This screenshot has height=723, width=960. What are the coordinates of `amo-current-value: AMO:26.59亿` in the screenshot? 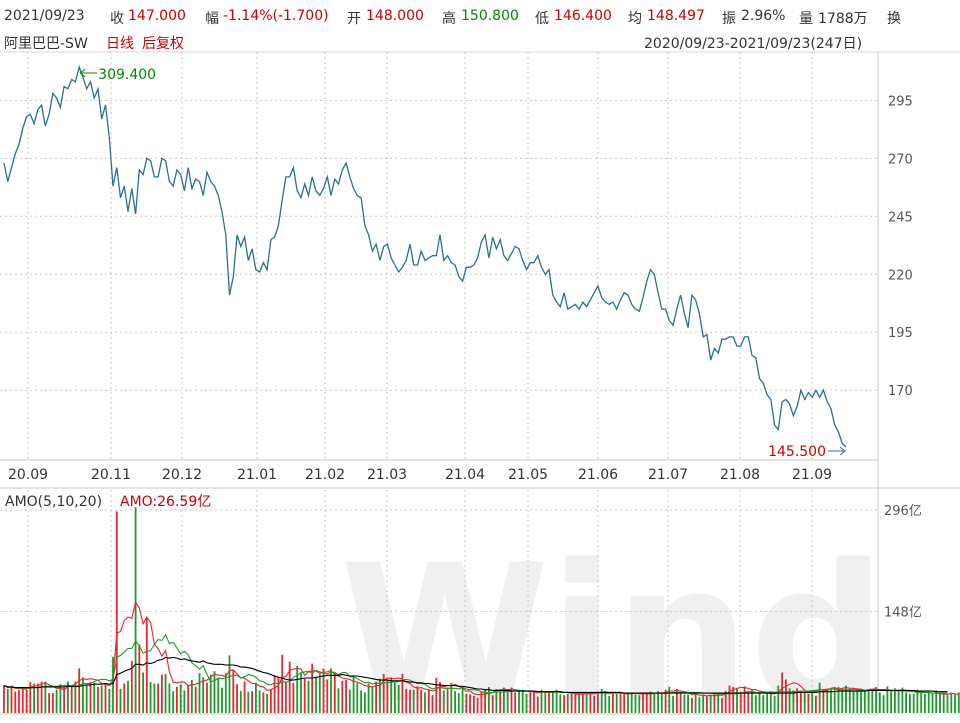 It's located at (165, 502).